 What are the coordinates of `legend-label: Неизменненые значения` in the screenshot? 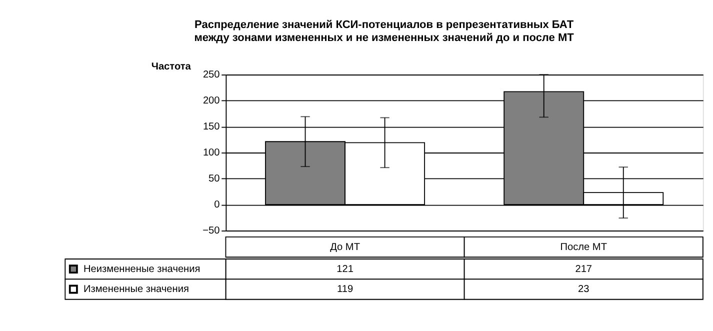 It's located at (142, 269).